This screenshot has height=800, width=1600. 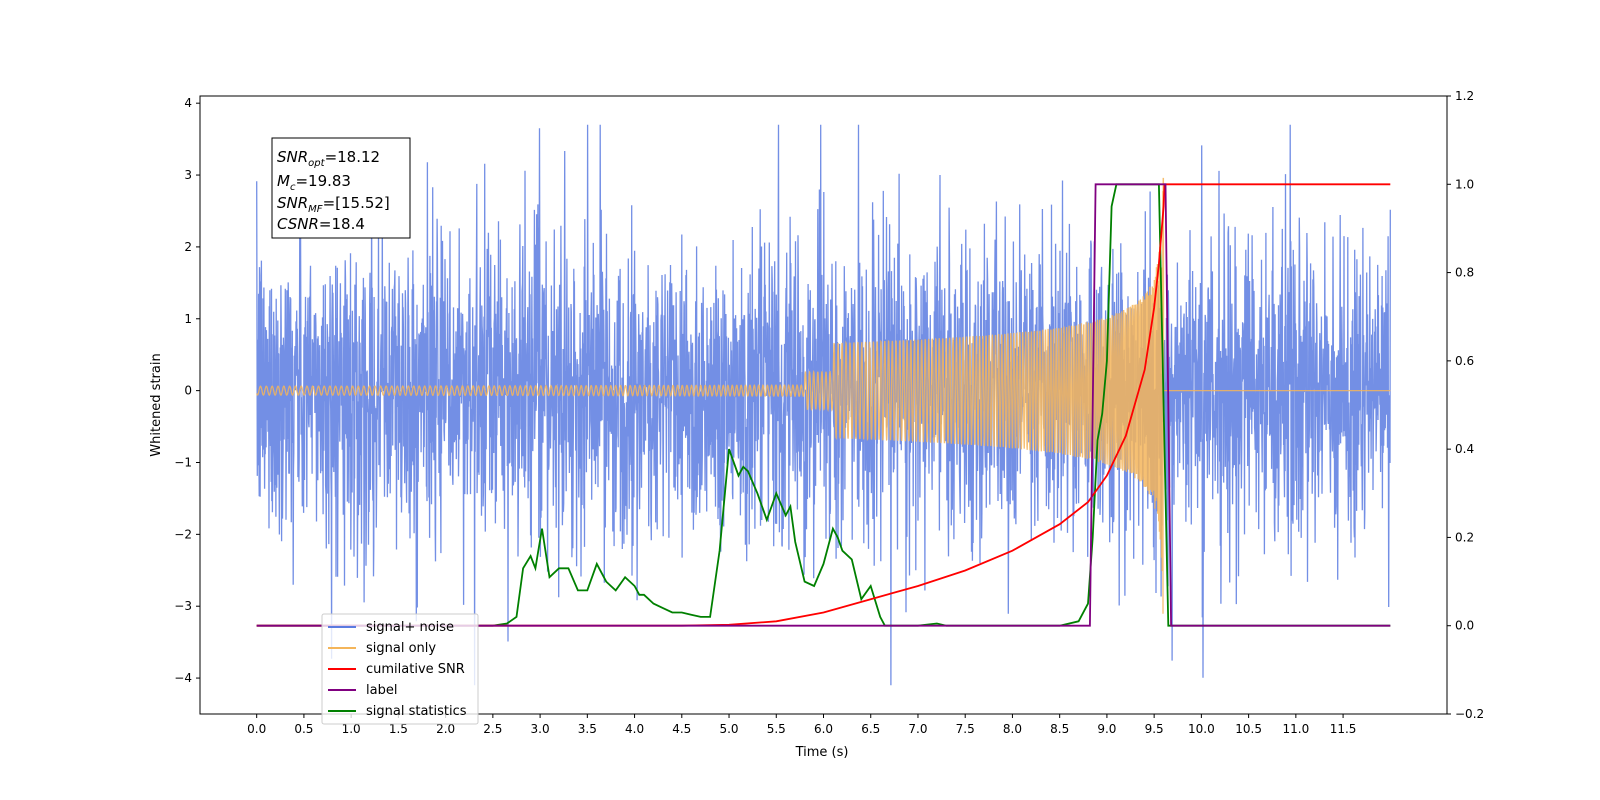 I want to click on right-y-tick-label: 0.8, so click(x=1464, y=273).